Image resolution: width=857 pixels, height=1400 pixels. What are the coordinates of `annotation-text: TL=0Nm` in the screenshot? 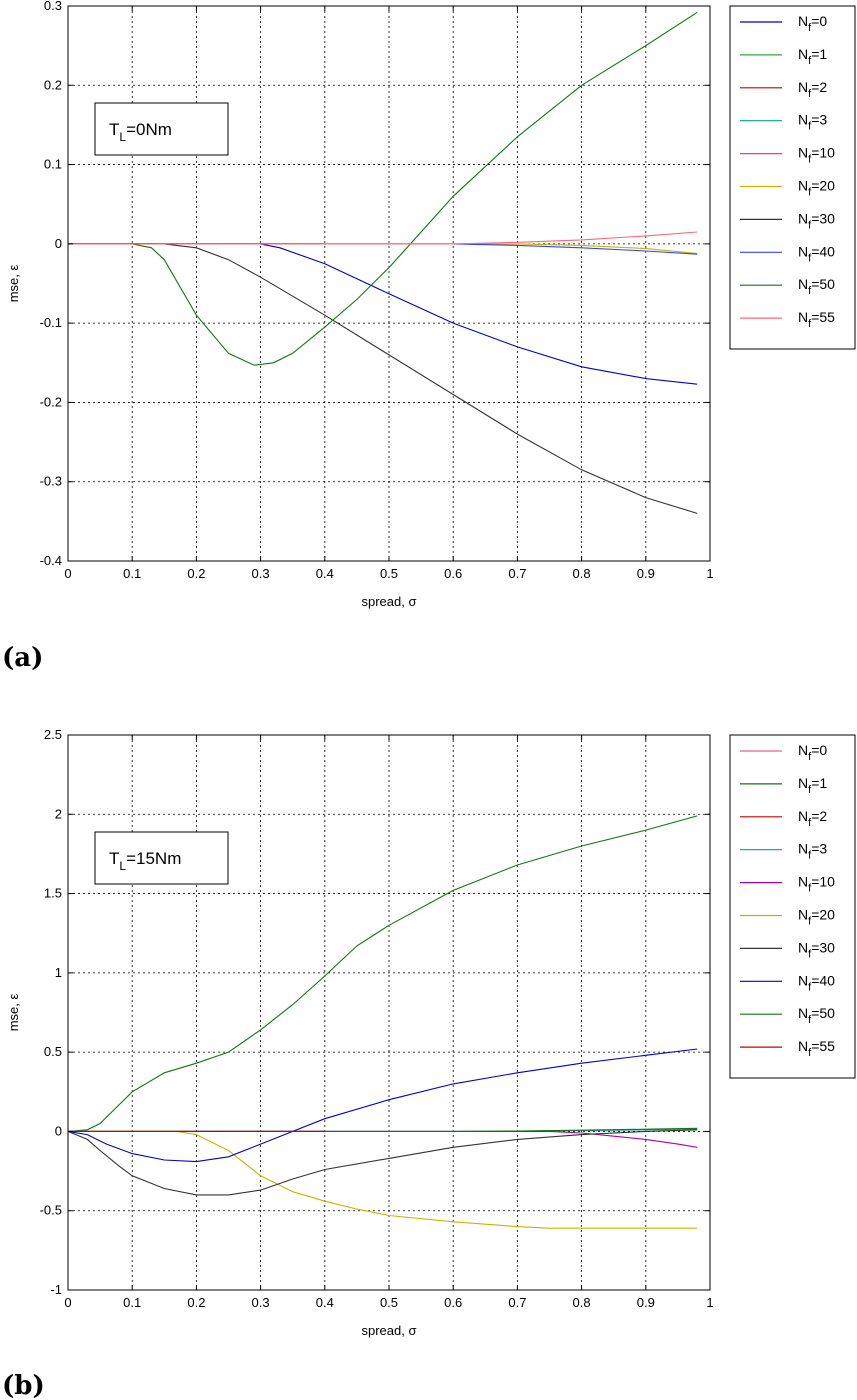 It's located at (140, 132).